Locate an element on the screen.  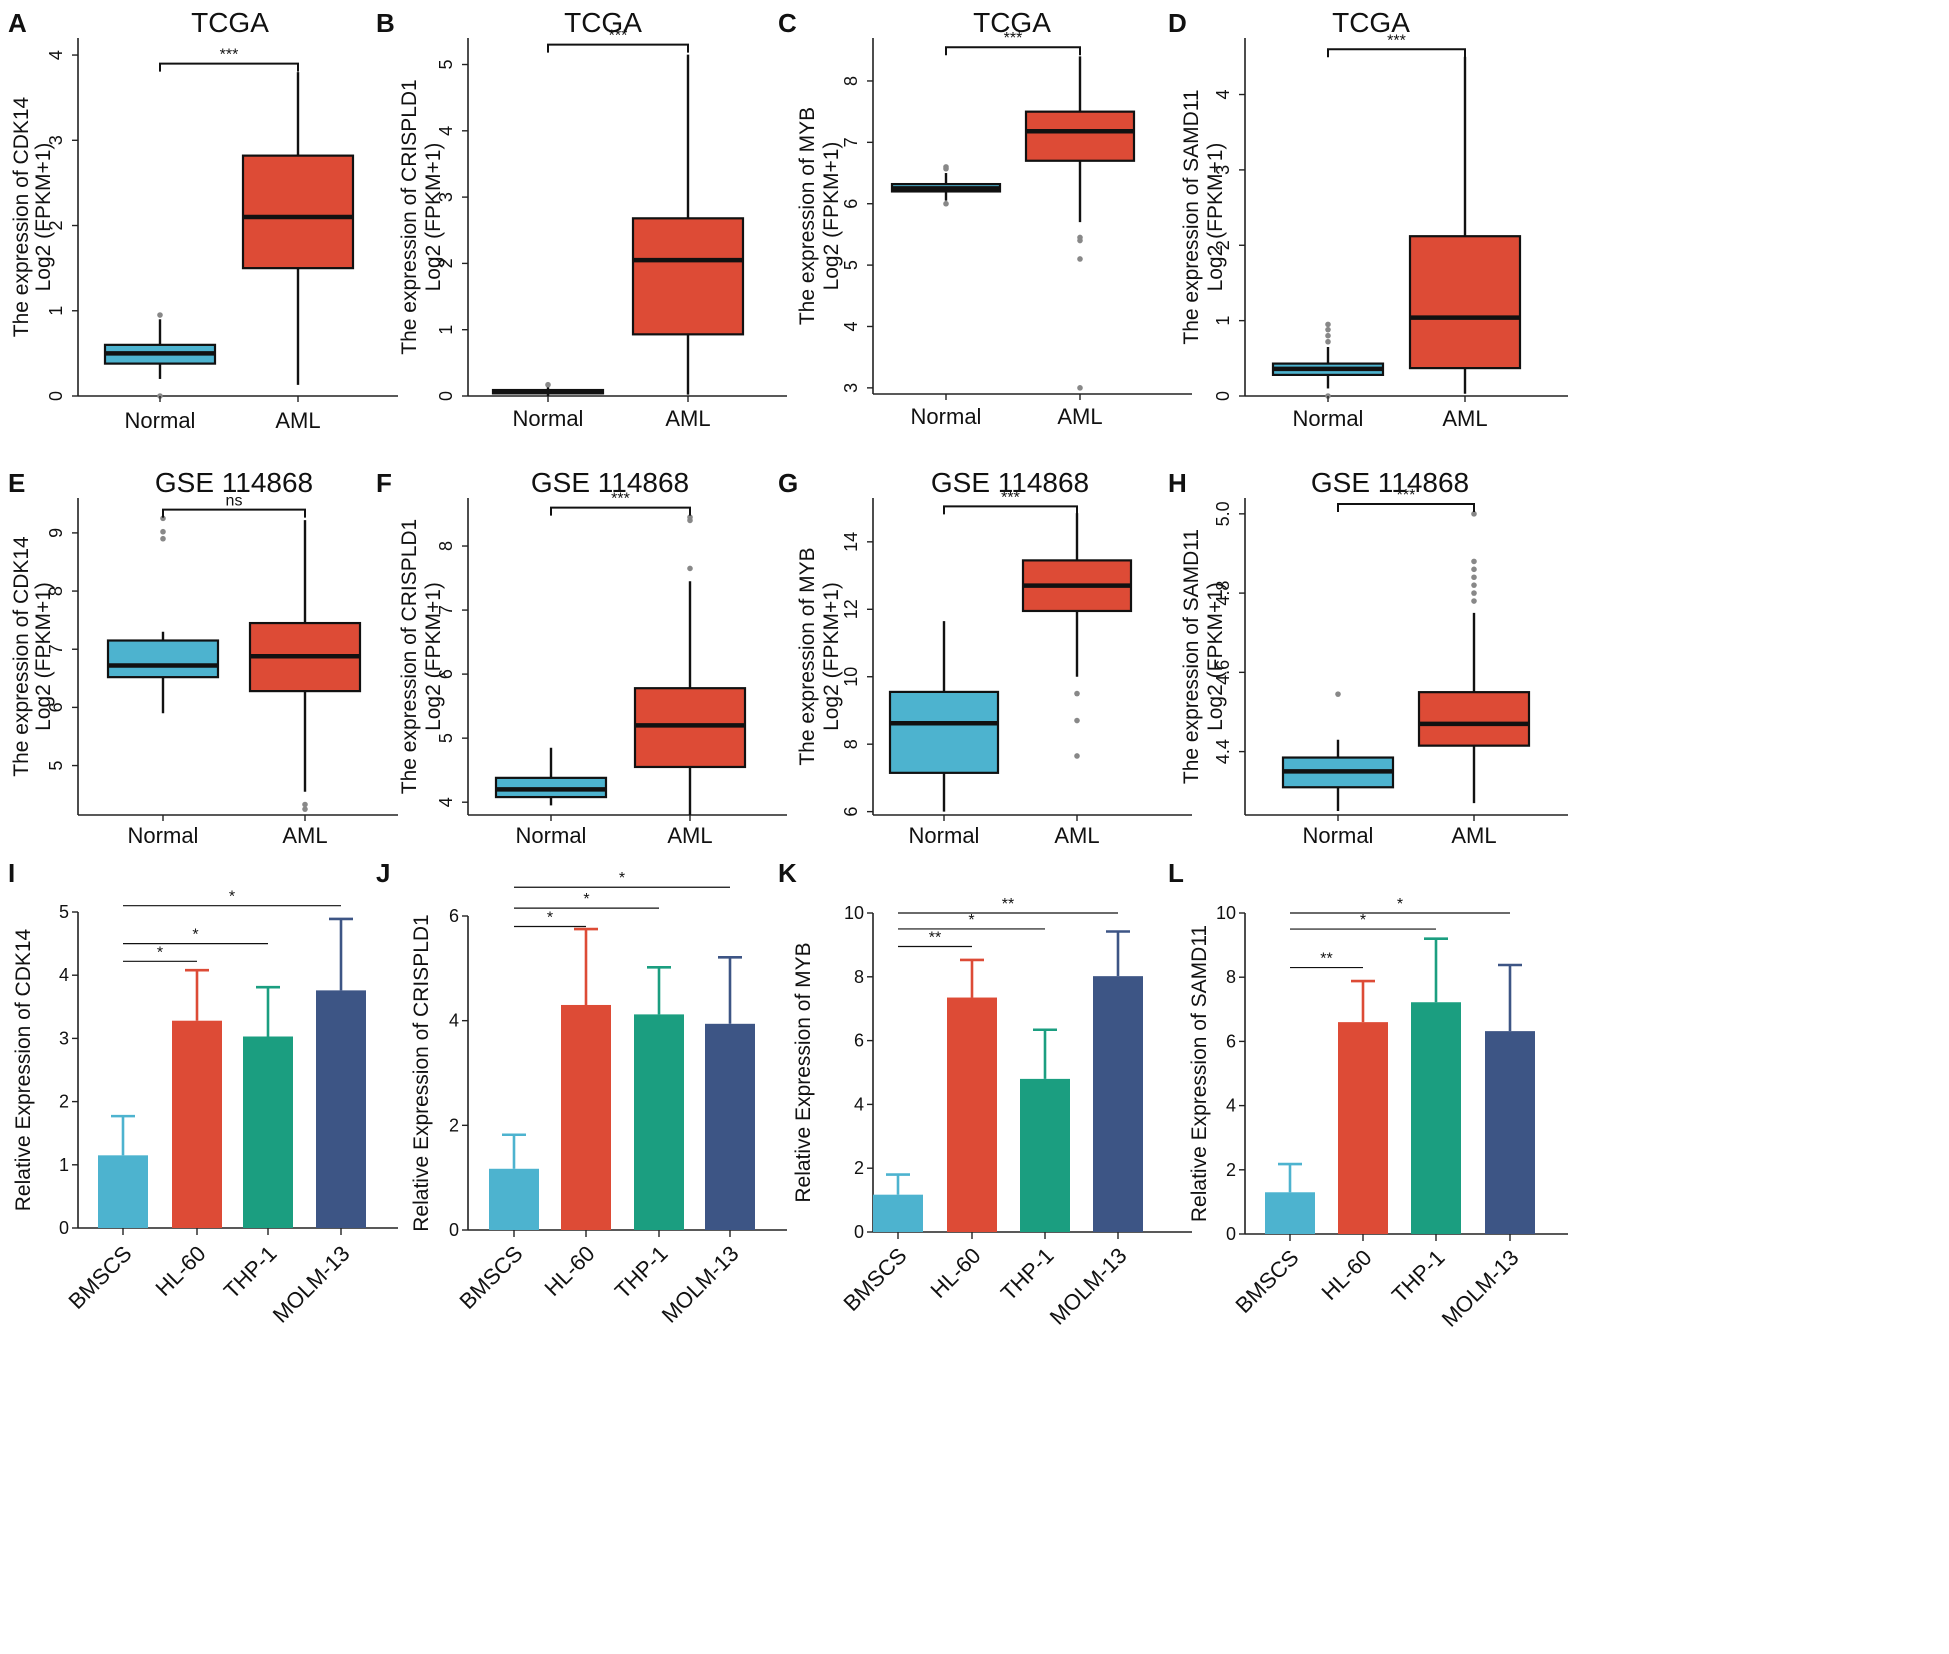
panel-label-h: H is located at coordinates (1177, 483).